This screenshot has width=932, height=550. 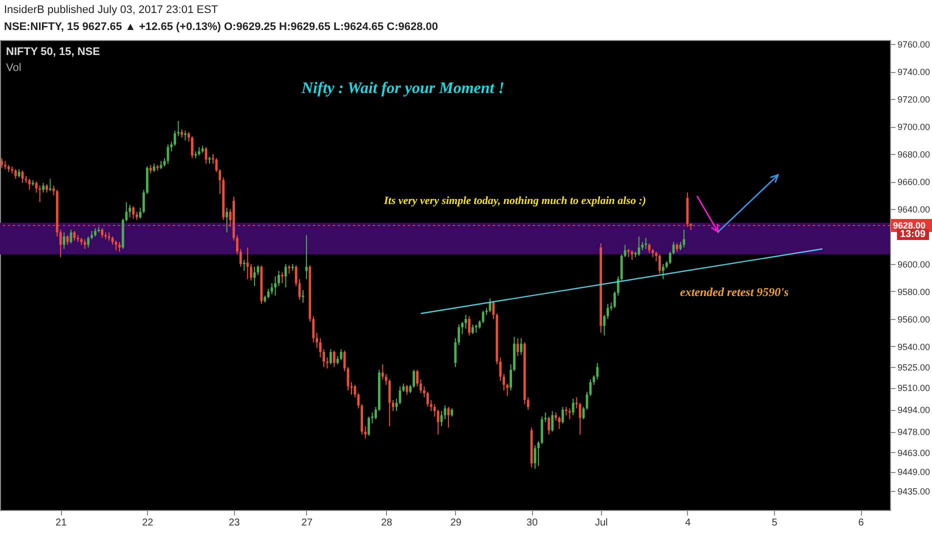 What do you see at coordinates (914, 45) in the screenshot?
I see `y-tick-label: 9760.00` at bounding box center [914, 45].